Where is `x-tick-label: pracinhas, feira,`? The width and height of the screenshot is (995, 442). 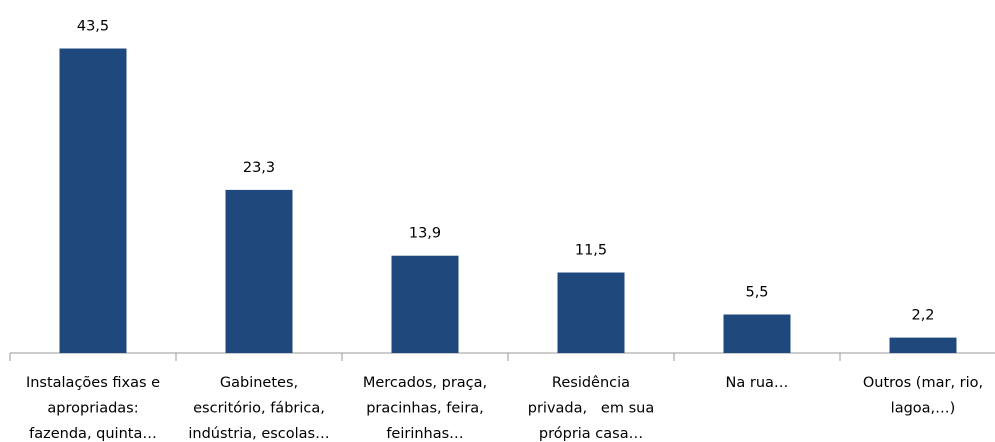 x-tick-label: pracinhas, feira, is located at coordinates (425, 409).